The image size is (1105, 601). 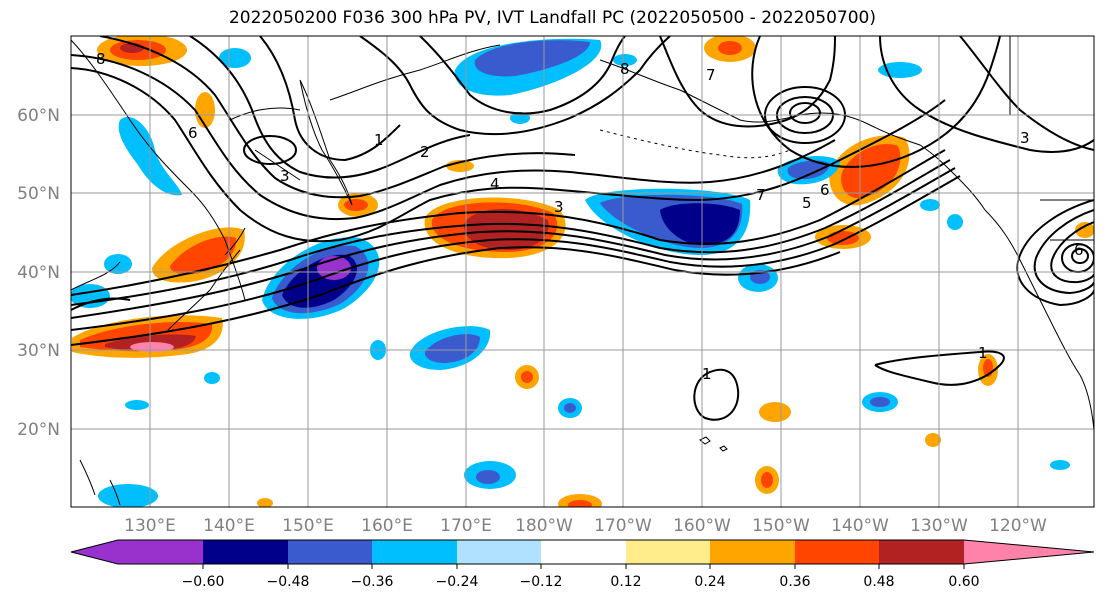 I want to click on lon-tick-label: 120°W, so click(x=1018, y=526).